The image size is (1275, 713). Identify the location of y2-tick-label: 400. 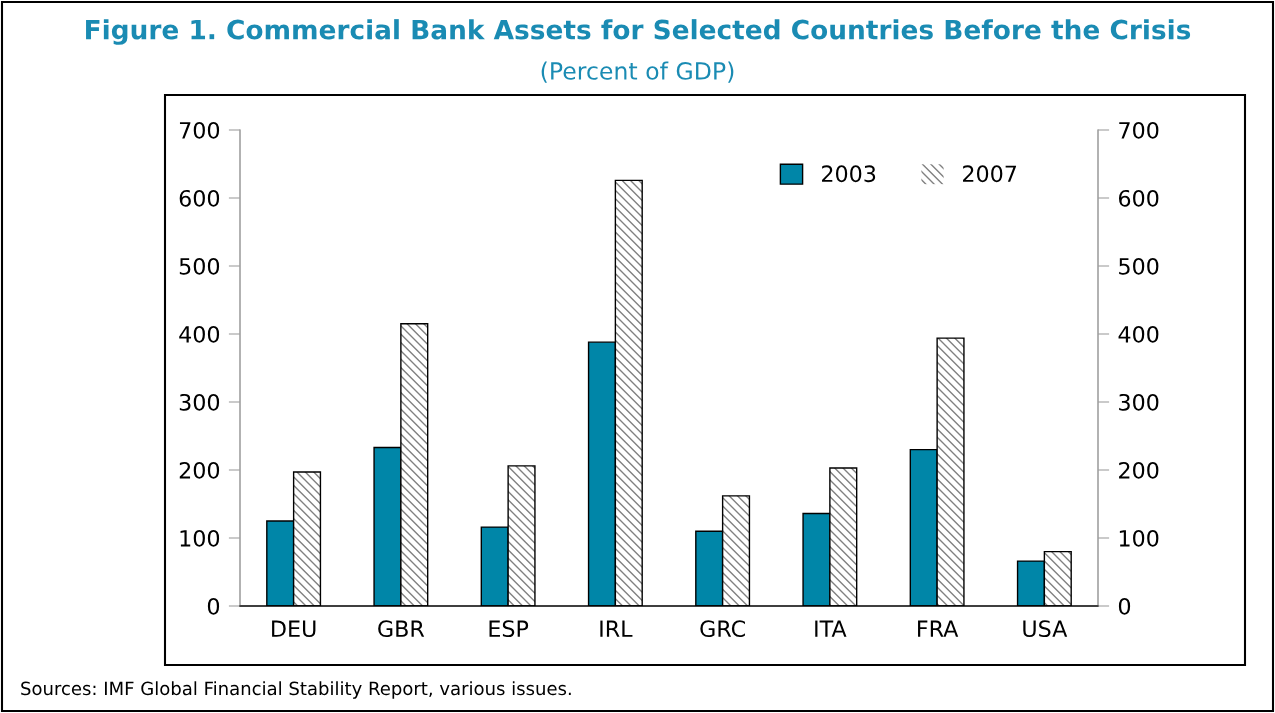
(1138, 334).